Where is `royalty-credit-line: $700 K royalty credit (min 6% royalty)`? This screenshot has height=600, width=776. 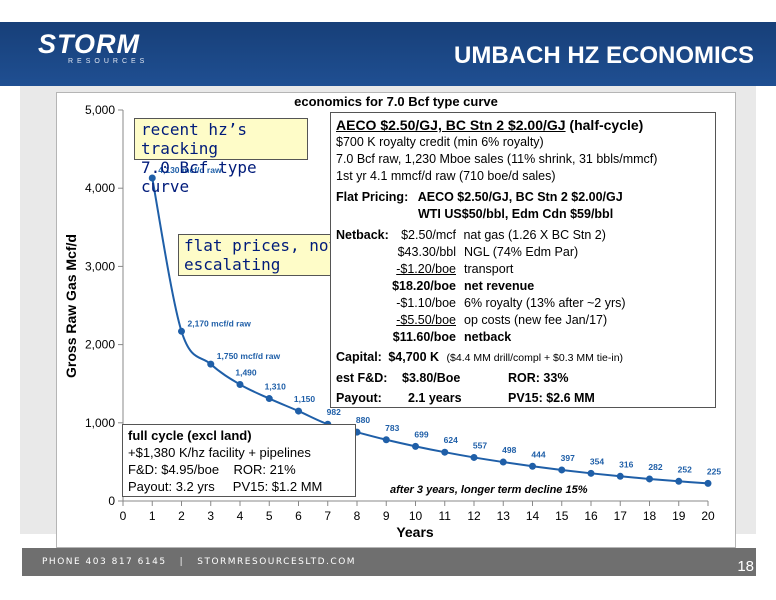
royalty-credit-line: $700 K royalty credit (min 6% royalty) is located at coordinates (440, 142).